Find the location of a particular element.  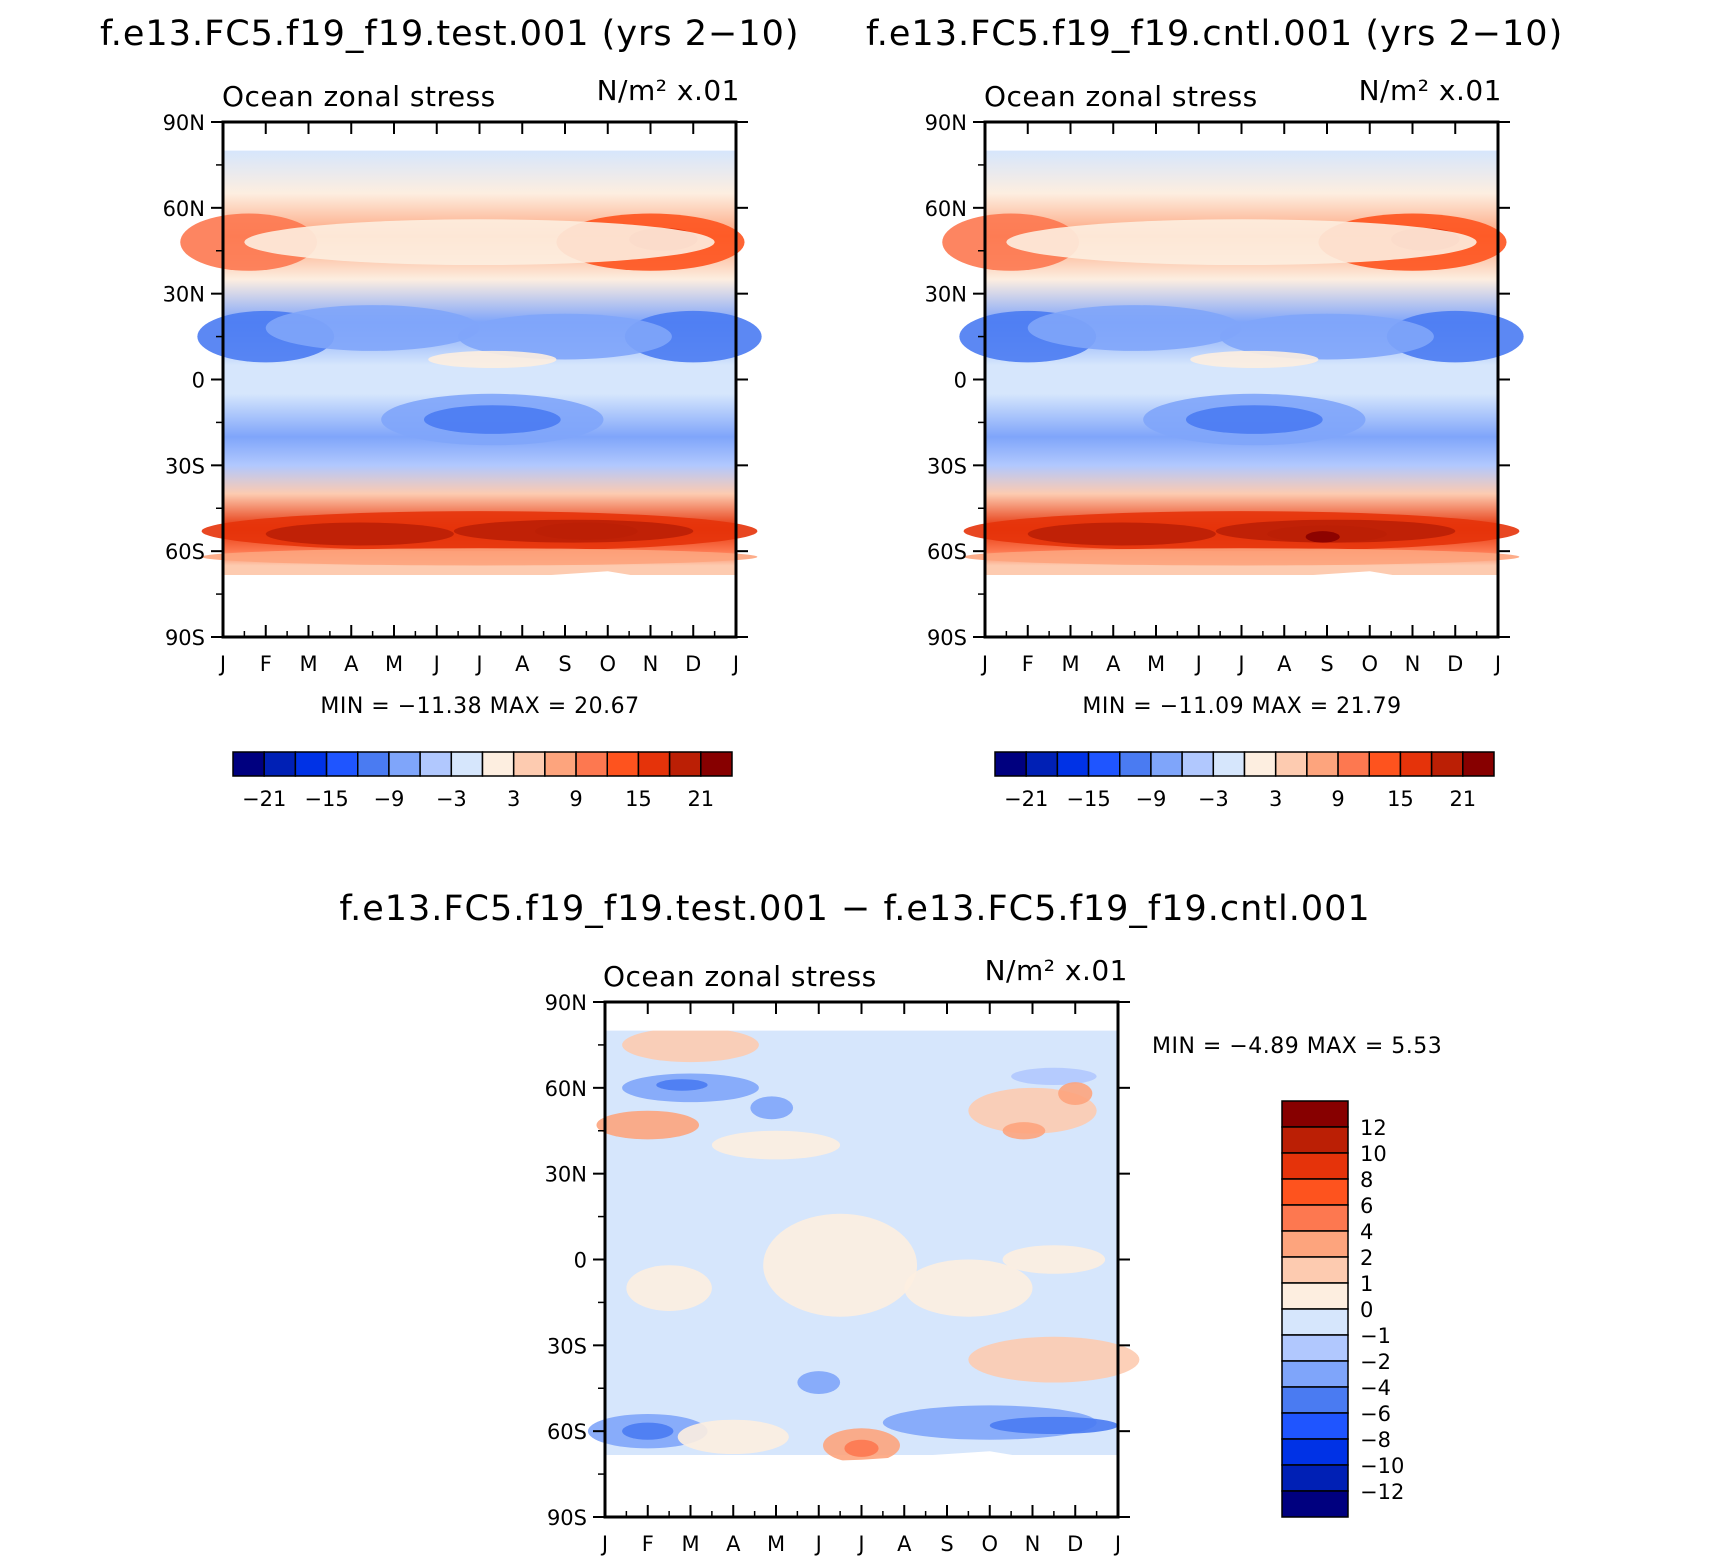

panel-diff-units-label: N/m² x.01 is located at coordinates (1056, 970).